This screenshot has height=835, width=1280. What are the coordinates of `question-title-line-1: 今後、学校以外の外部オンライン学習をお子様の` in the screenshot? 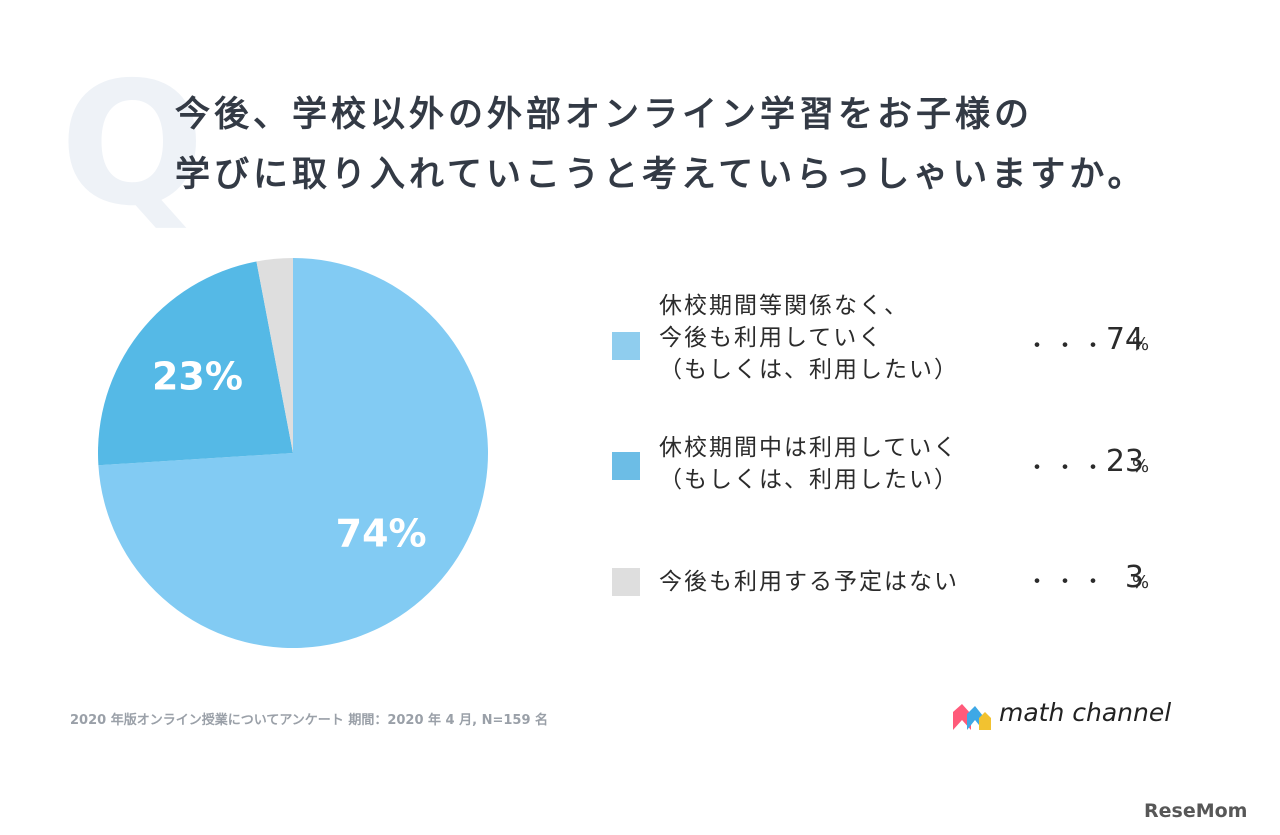 It's located at (604, 115).